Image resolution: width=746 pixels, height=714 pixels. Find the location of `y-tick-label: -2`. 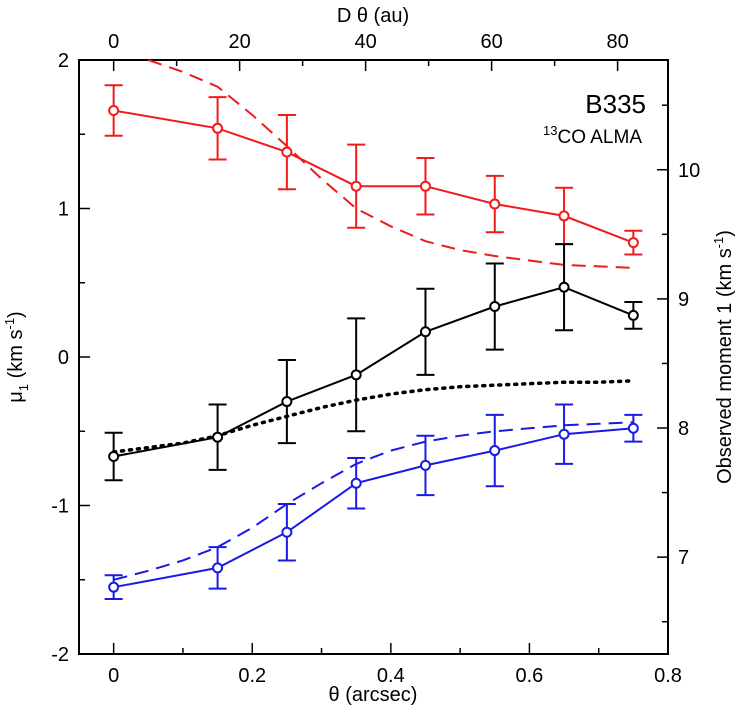

y-tick-label: -2 is located at coordinates (60, 655).